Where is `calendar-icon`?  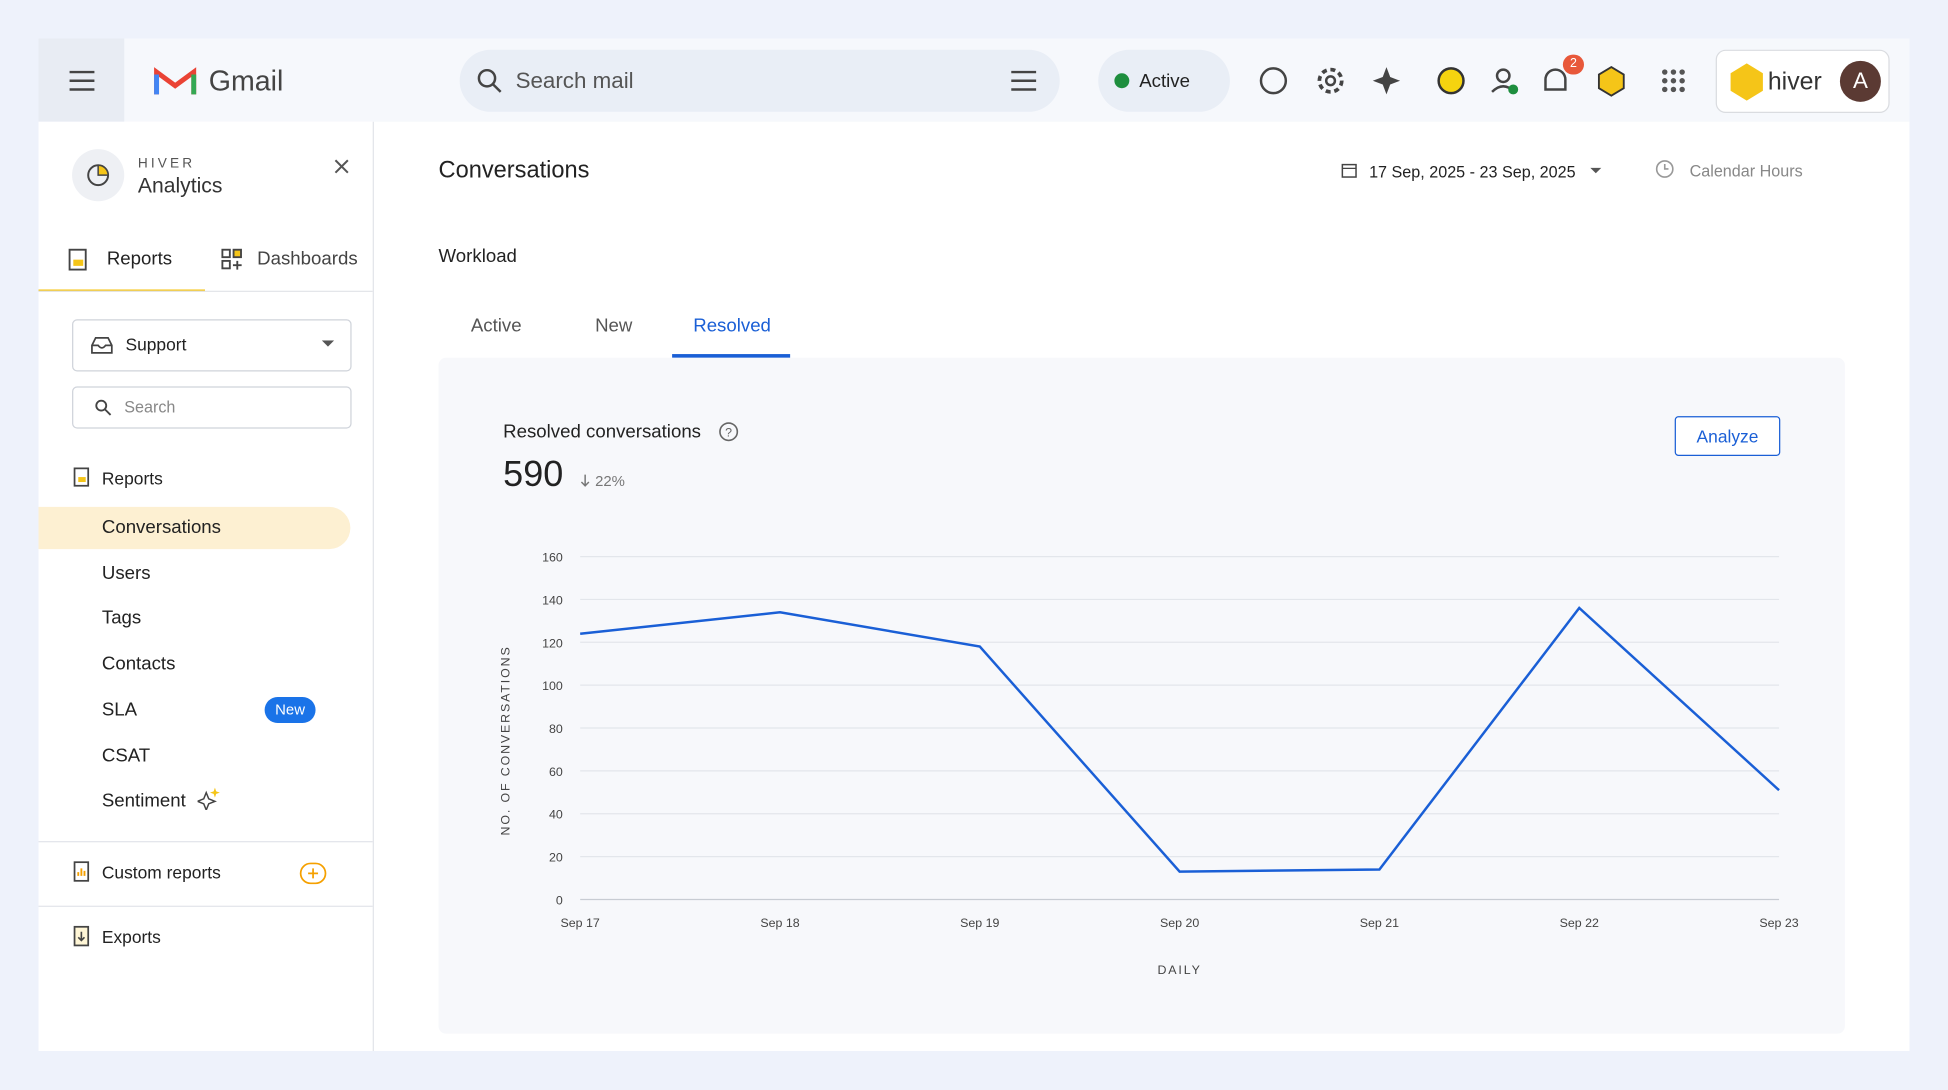
calendar-icon is located at coordinates (1349, 170).